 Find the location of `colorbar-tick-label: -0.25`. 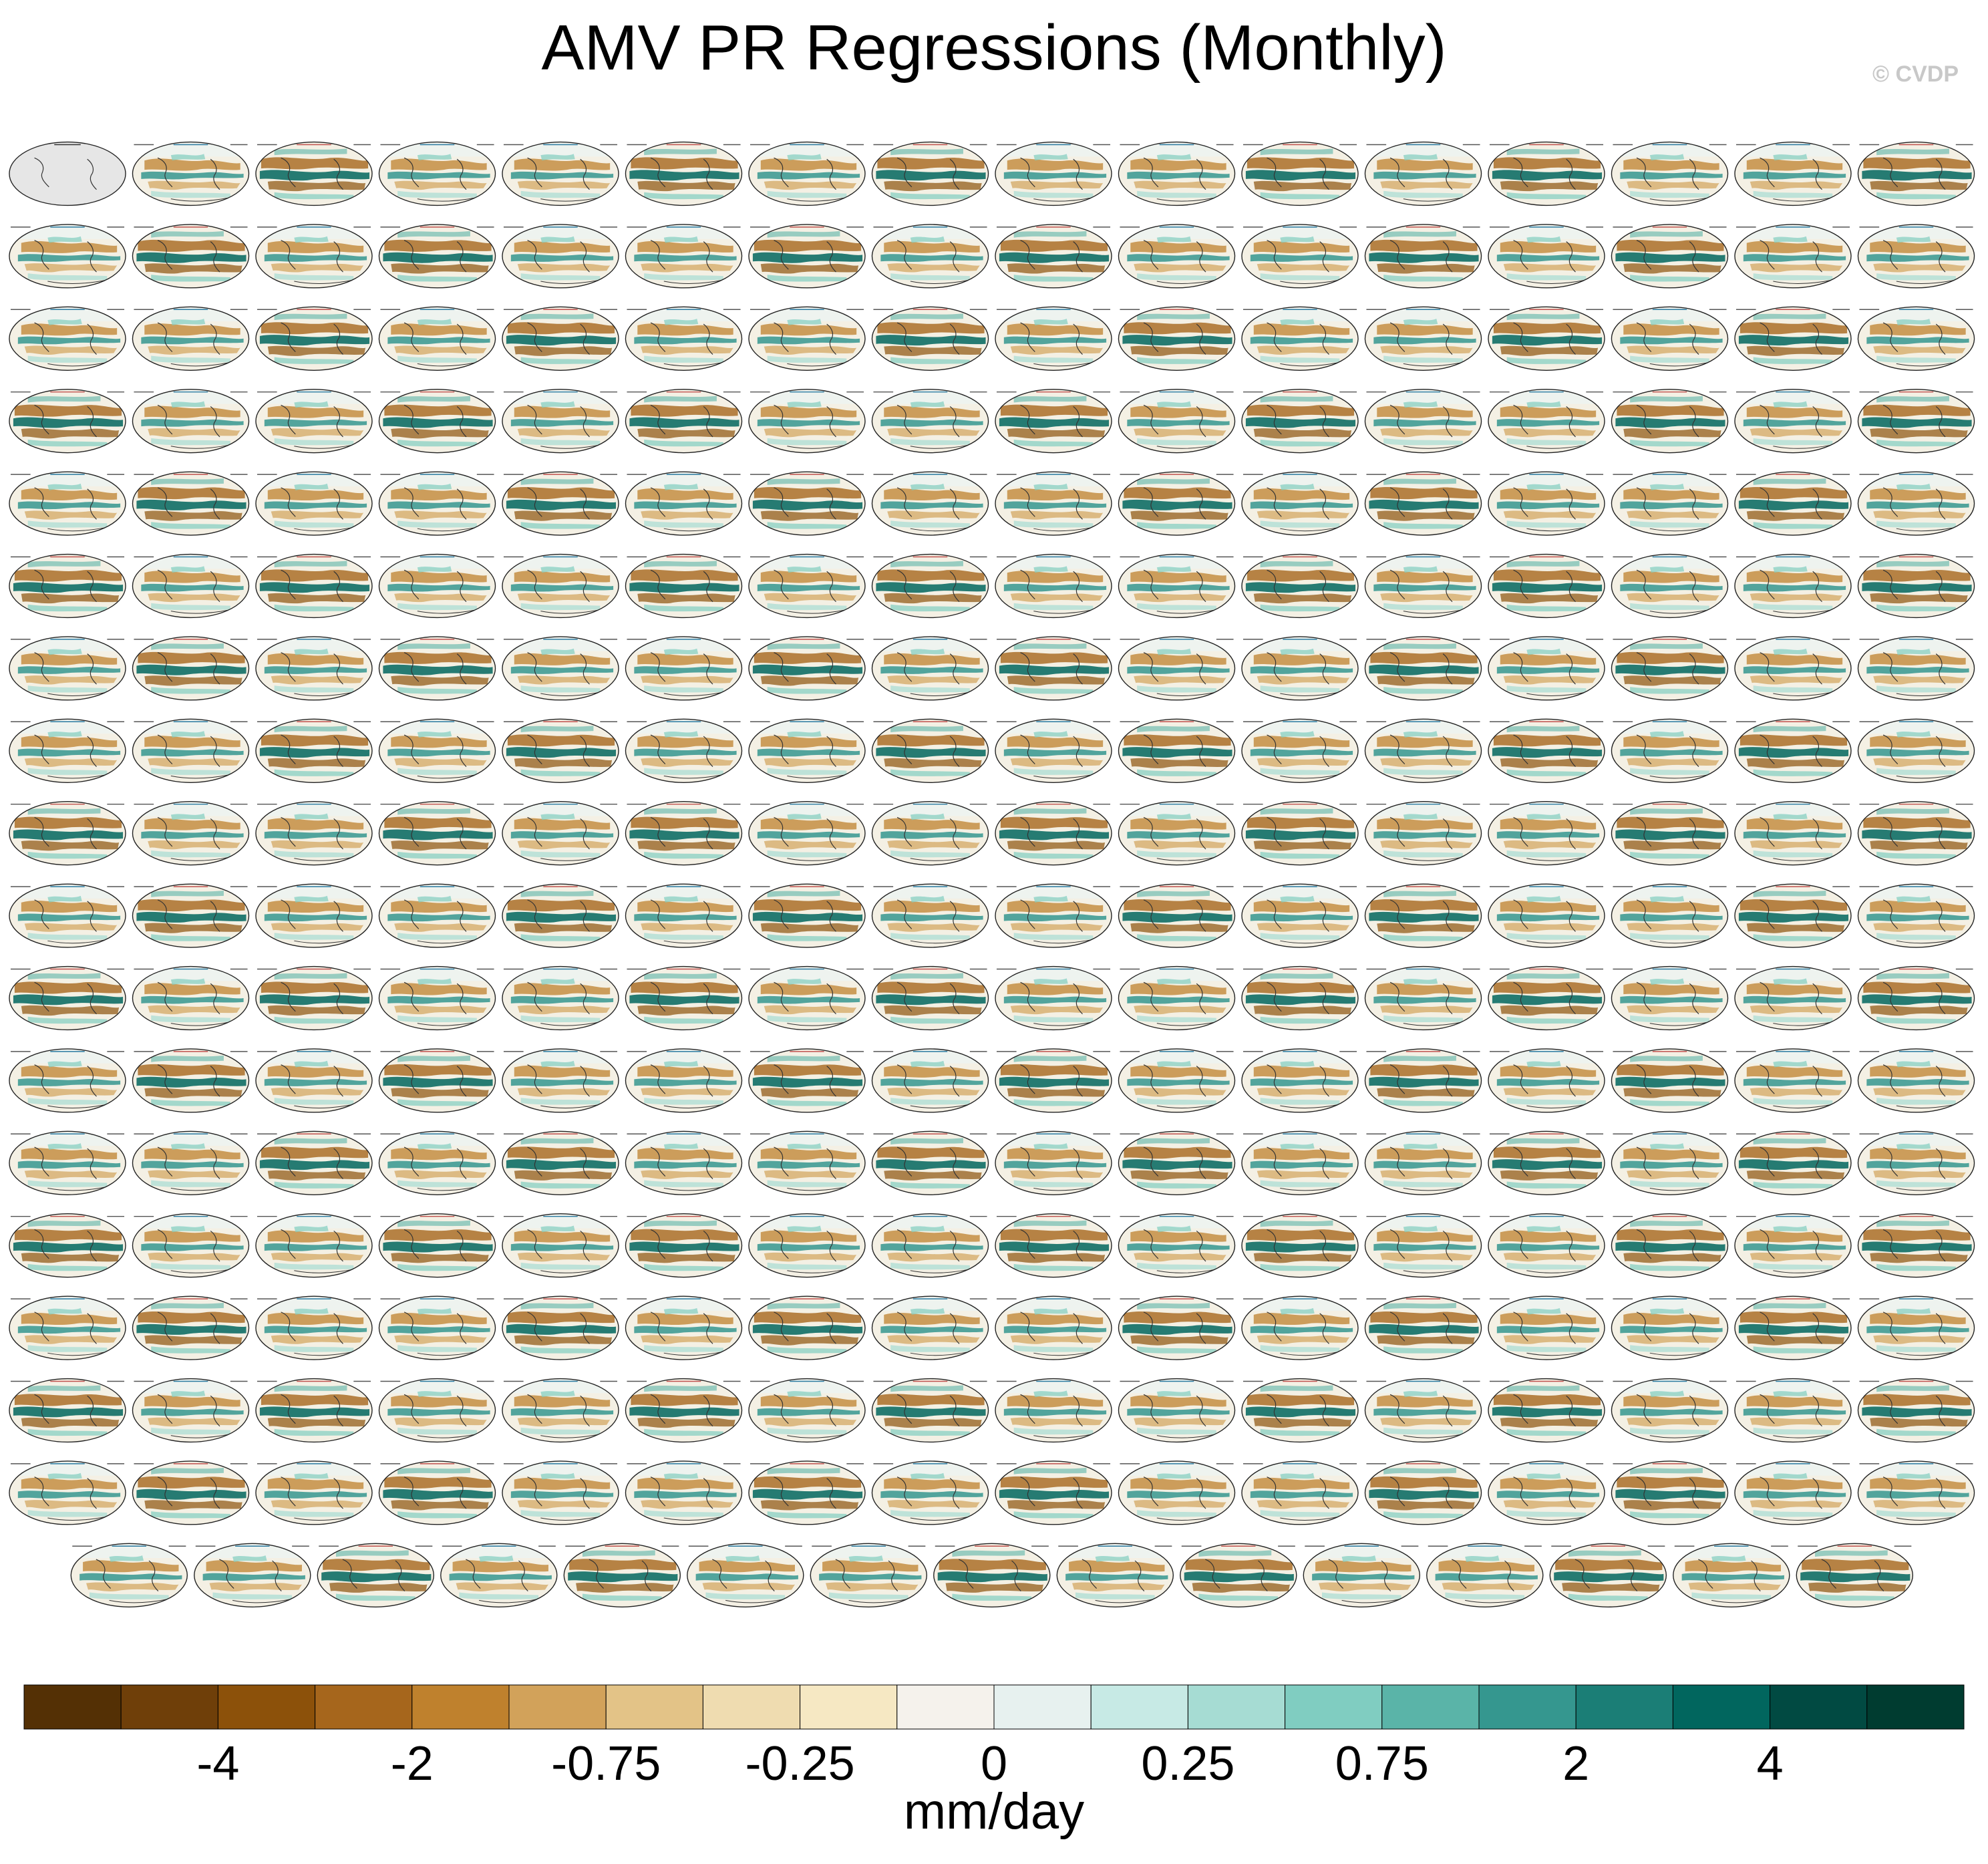

colorbar-tick-label: -0.25 is located at coordinates (800, 1764).